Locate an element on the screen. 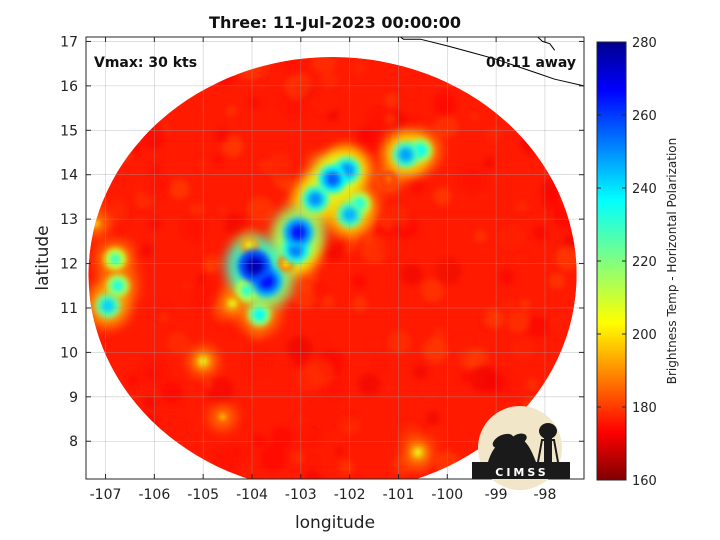 Image resolution: width=720 pixels, height=540 pixels. x-tick-label: -98 is located at coordinates (545, 495).